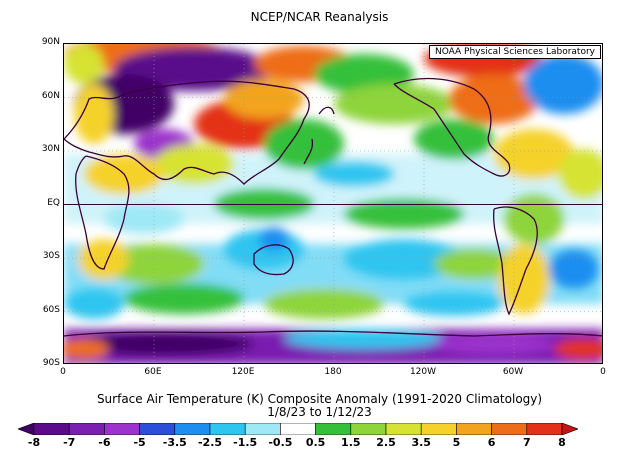 The height and width of the screenshot is (472, 639). I want to click on lat-tick: 90S, so click(51, 363).